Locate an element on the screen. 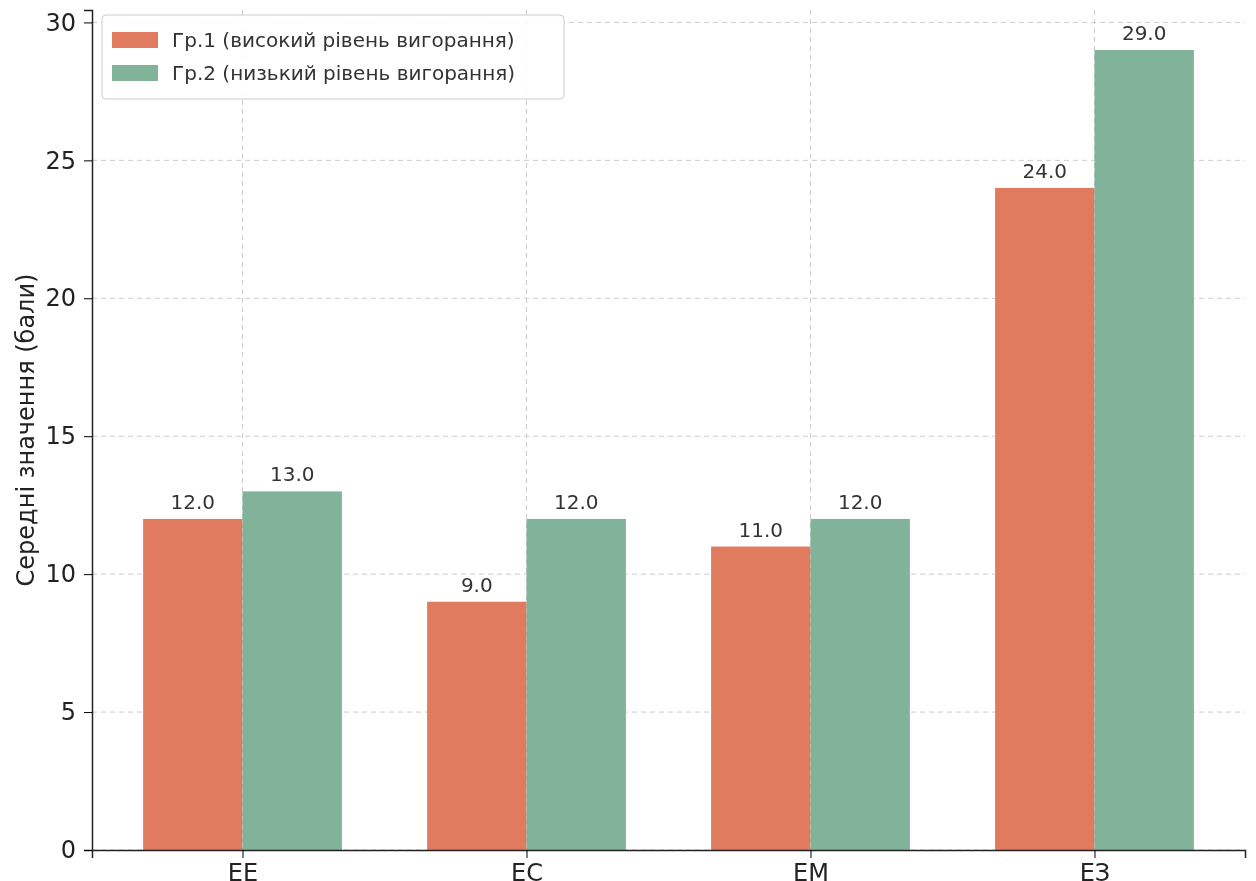  x-tick-label: ЕС is located at coordinates (527, 870).